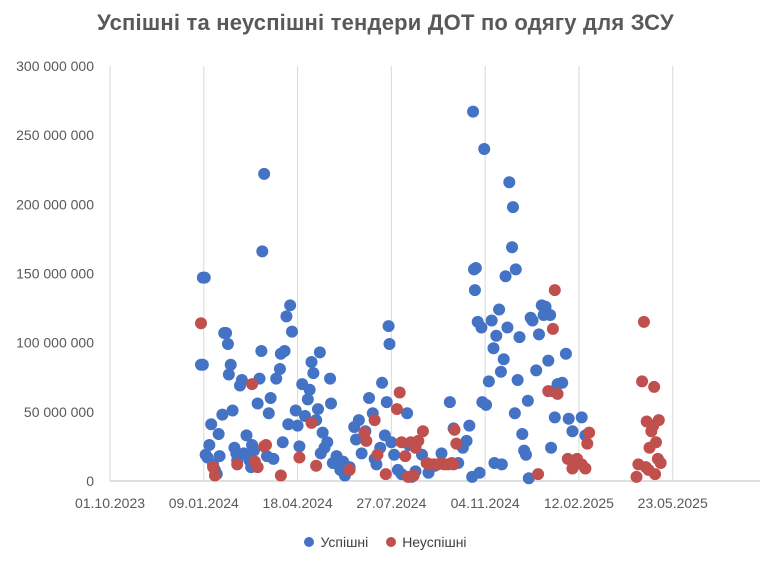 The height and width of the screenshot is (564, 771). I want to click on legend-item-successful: Успішні, so click(336, 542).